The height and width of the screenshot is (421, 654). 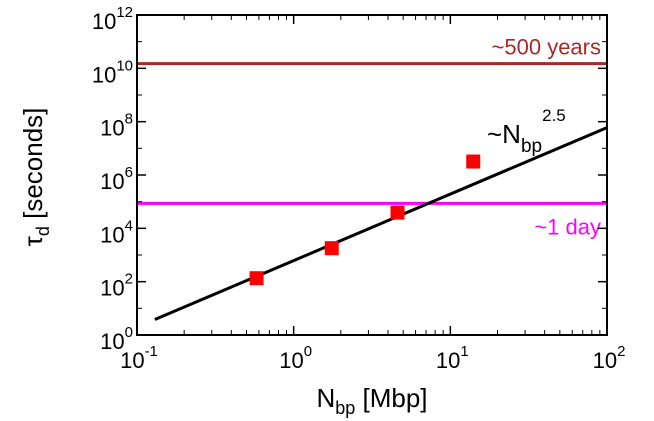 What do you see at coordinates (308, 351) in the screenshot?
I see `x-tick-exponent: 0` at bounding box center [308, 351].